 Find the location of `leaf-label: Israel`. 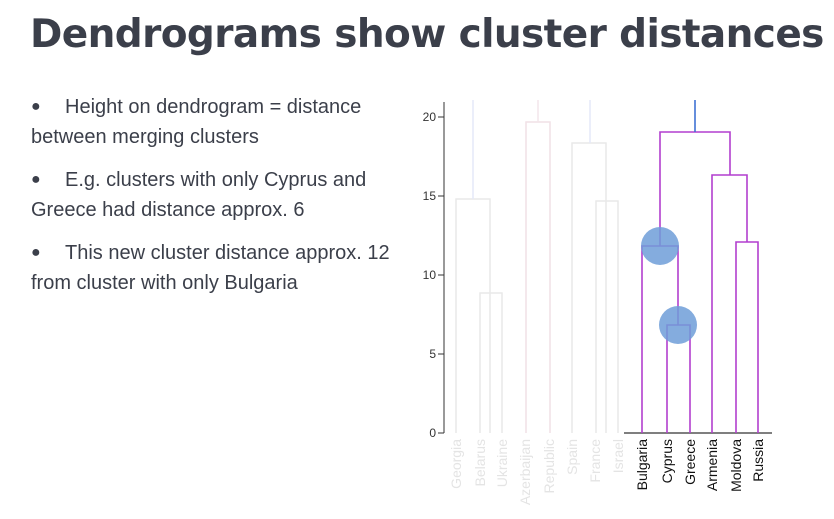

leaf-label: Israel is located at coordinates (618, 456).